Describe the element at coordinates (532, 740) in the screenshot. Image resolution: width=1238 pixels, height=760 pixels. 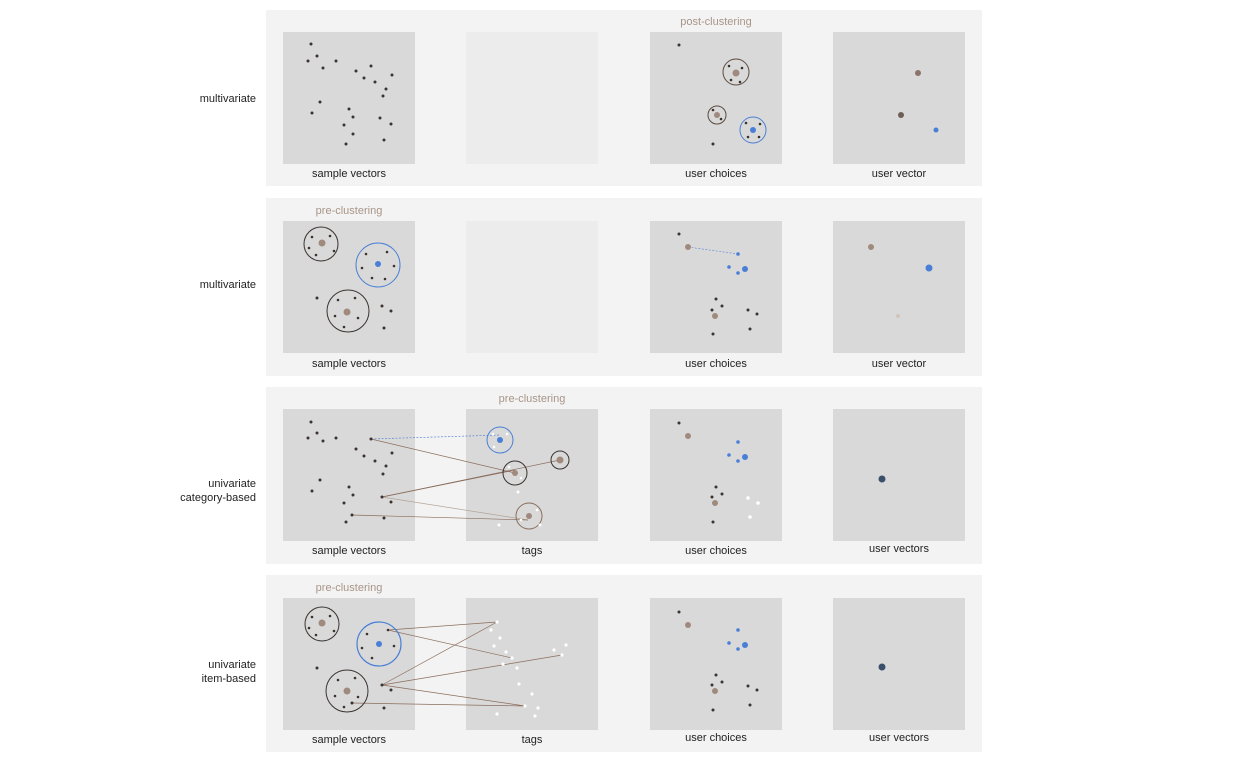
I see `row-4-caption-2: tags` at that location.